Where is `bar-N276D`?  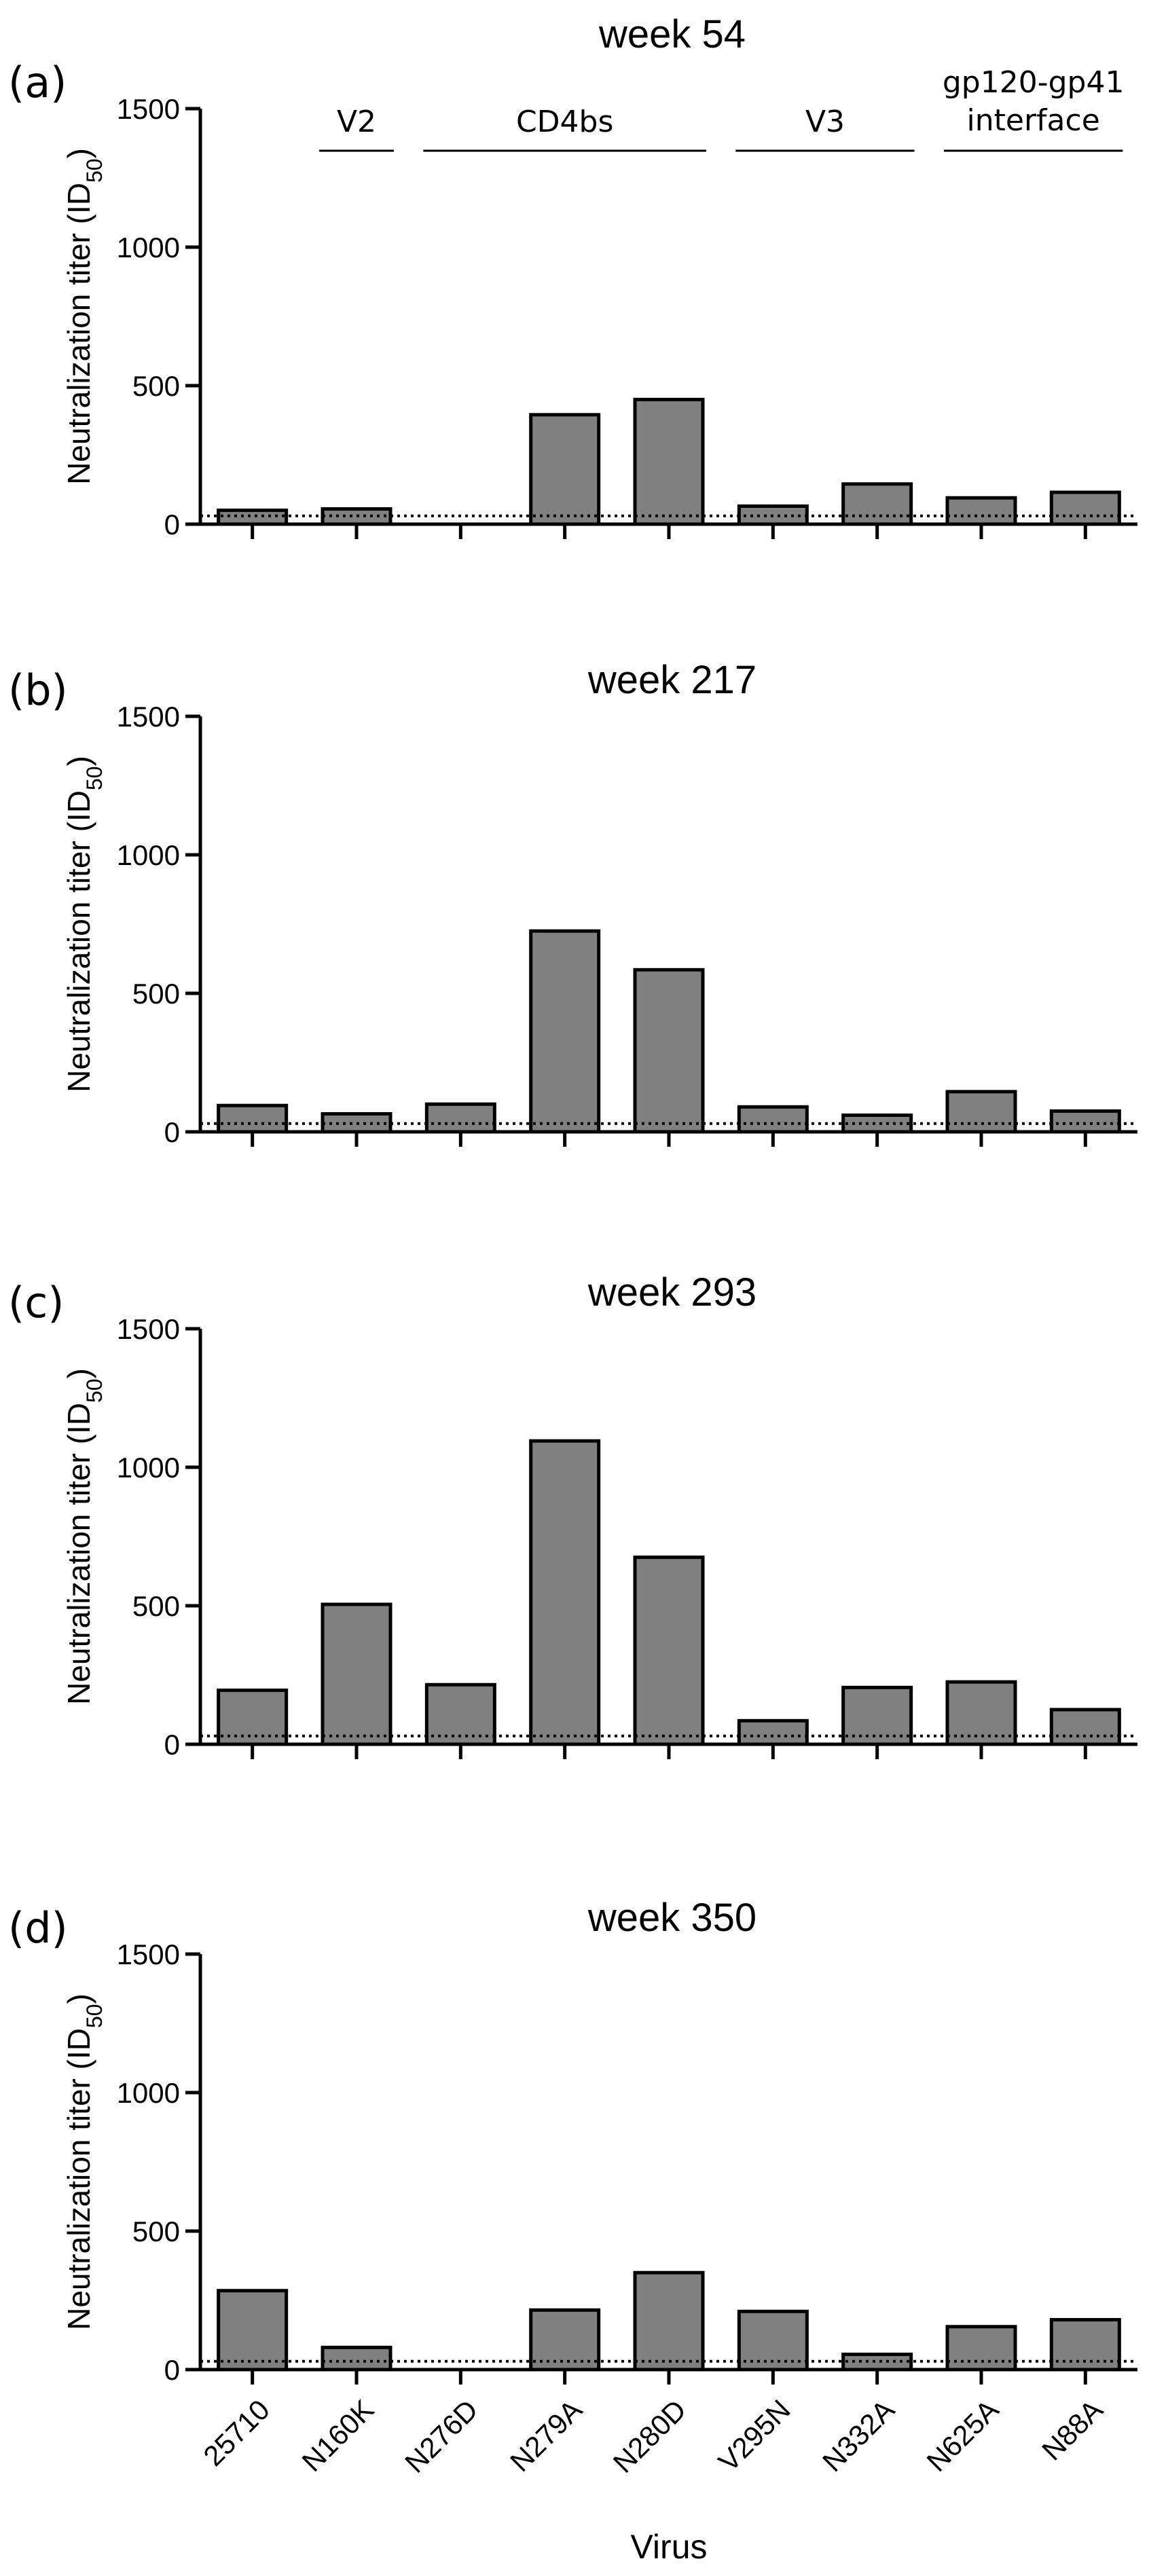 bar-N276D is located at coordinates (460, 1118).